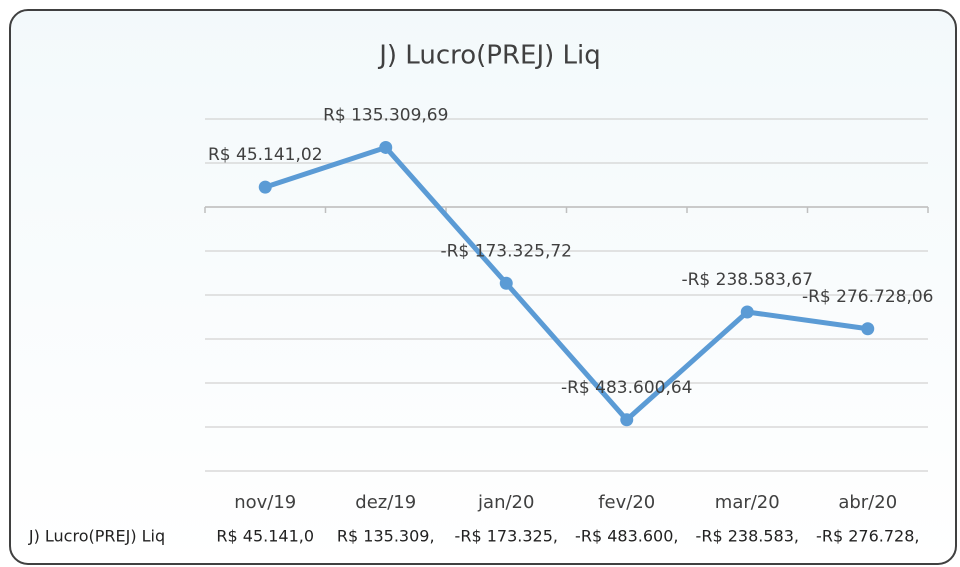 Image resolution: width=960 pixels, height=567 pixels. What do you see at coordinates (385, 115) in the screenshot?
I see `data-label: R$ 135.309,69` at bounding box center [385, 115].